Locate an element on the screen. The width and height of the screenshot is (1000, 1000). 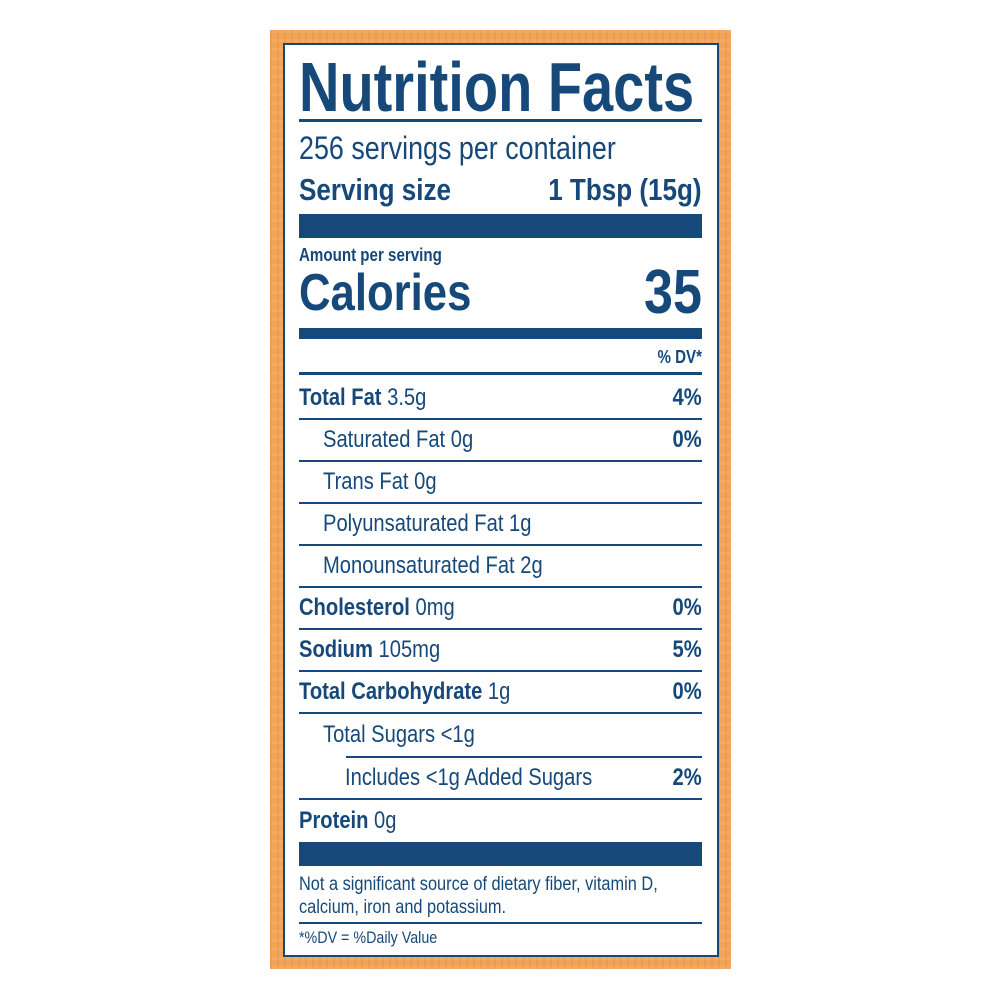
calories-label: Calories is located at coordinates (385, 293).